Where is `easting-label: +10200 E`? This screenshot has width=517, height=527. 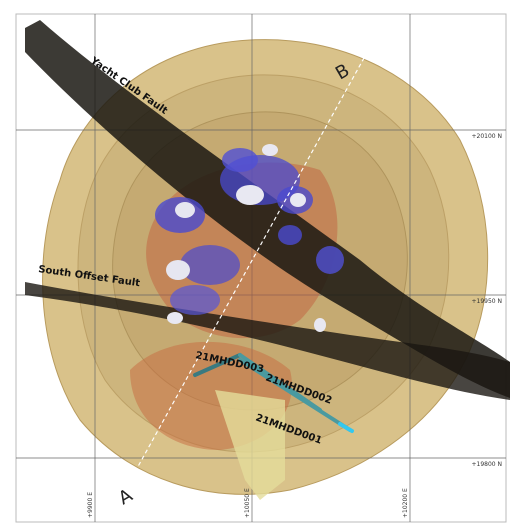 easting-label: +10200 E is located at coordinates (405, 503).